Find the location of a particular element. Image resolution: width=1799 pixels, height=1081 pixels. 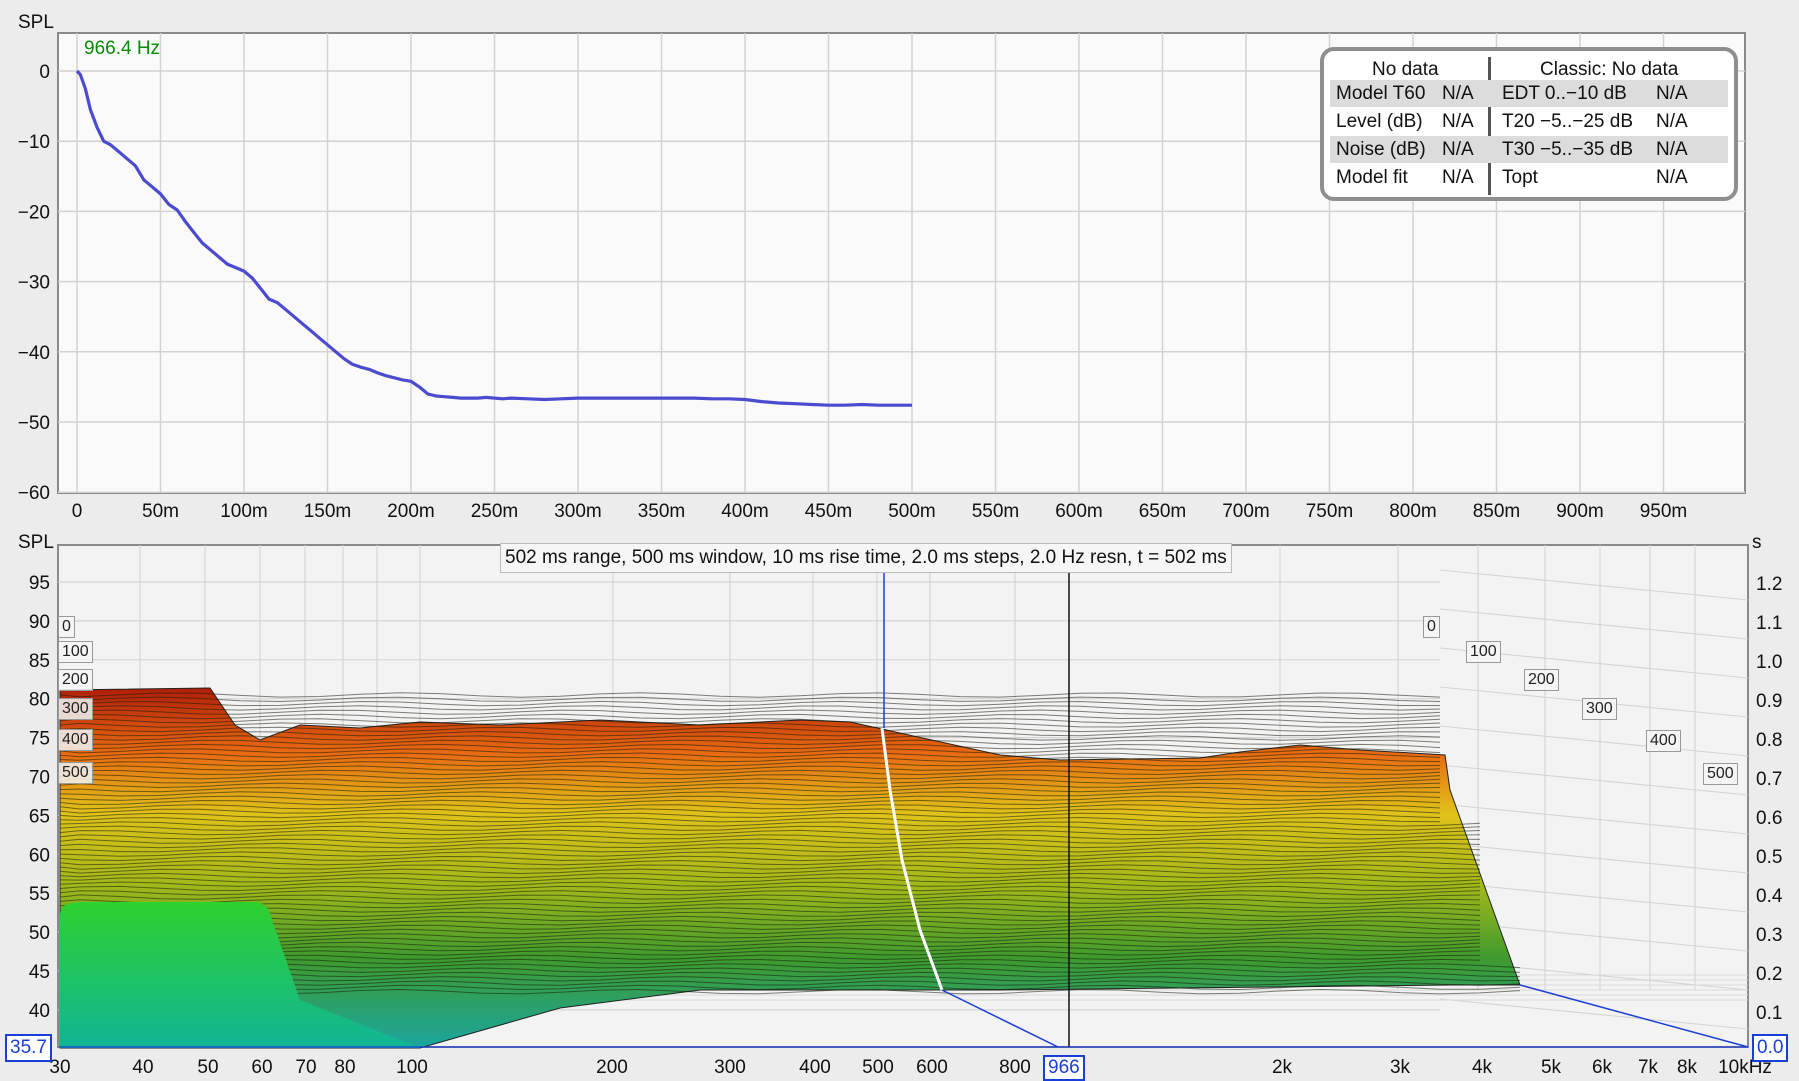

info-label: Model T60 is located at coordinates (1381, 93).